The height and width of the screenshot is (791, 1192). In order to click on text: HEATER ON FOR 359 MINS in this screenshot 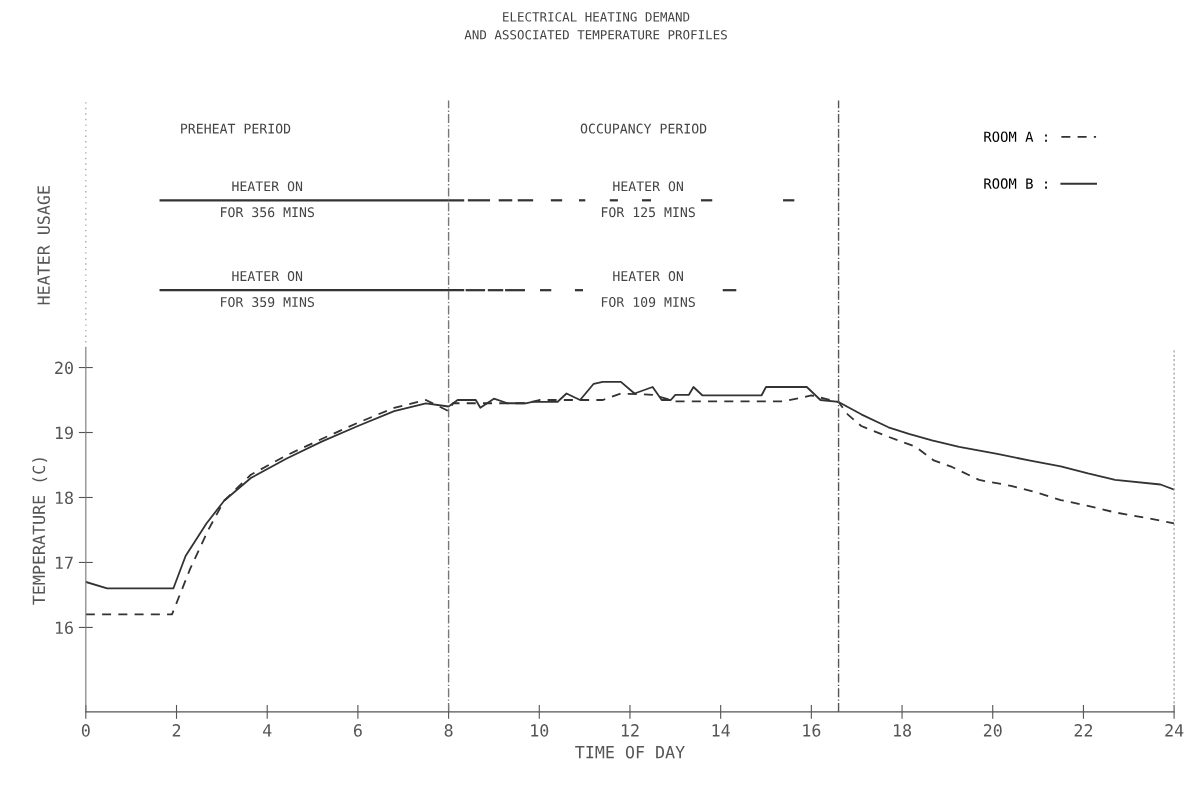, I will do `click(267, 289)`.